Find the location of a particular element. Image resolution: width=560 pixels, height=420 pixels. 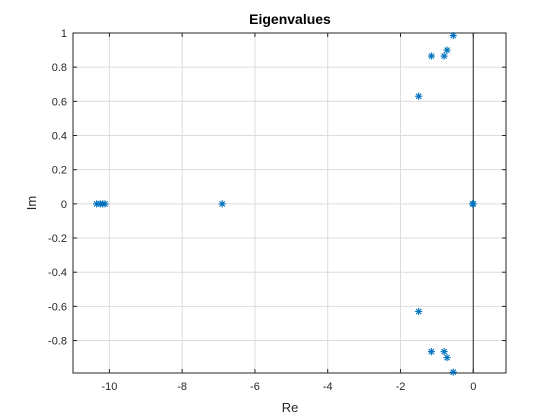

x-tick-label: -4 is located at coordinates (328, 387).